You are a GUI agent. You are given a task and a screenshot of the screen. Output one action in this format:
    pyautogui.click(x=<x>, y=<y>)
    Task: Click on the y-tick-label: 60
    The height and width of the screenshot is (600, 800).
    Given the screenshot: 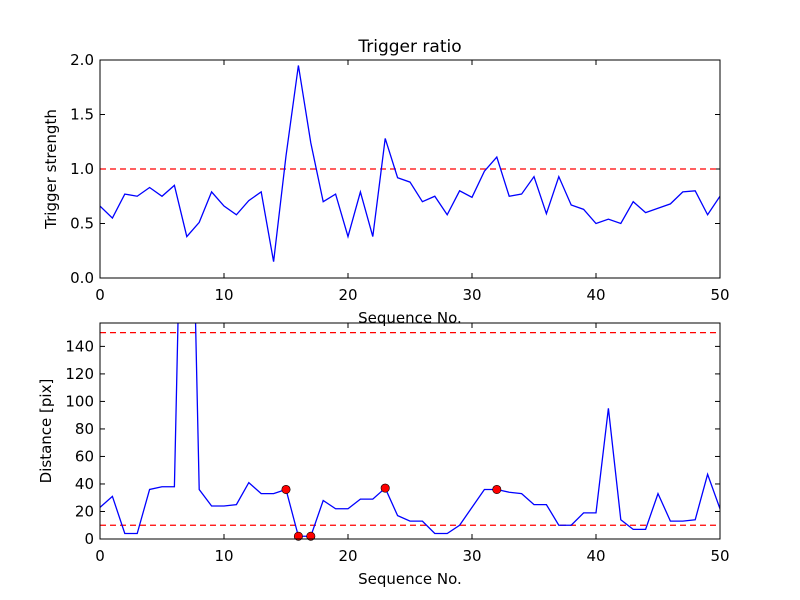 What is the action you would take?
    pyautogui.click(x=84, y=456)
    